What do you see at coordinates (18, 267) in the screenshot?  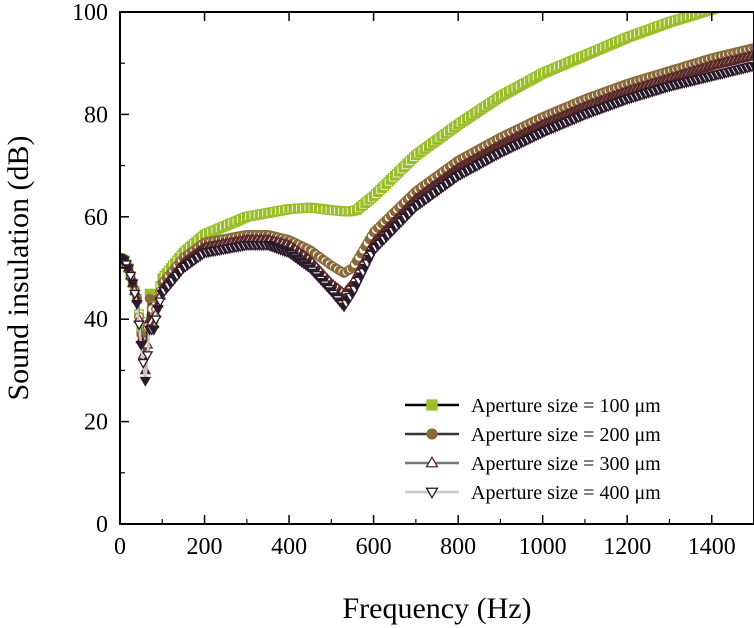 I see `y-axis-title: Sound insulation (dB)` at bounding box center [18, 267].